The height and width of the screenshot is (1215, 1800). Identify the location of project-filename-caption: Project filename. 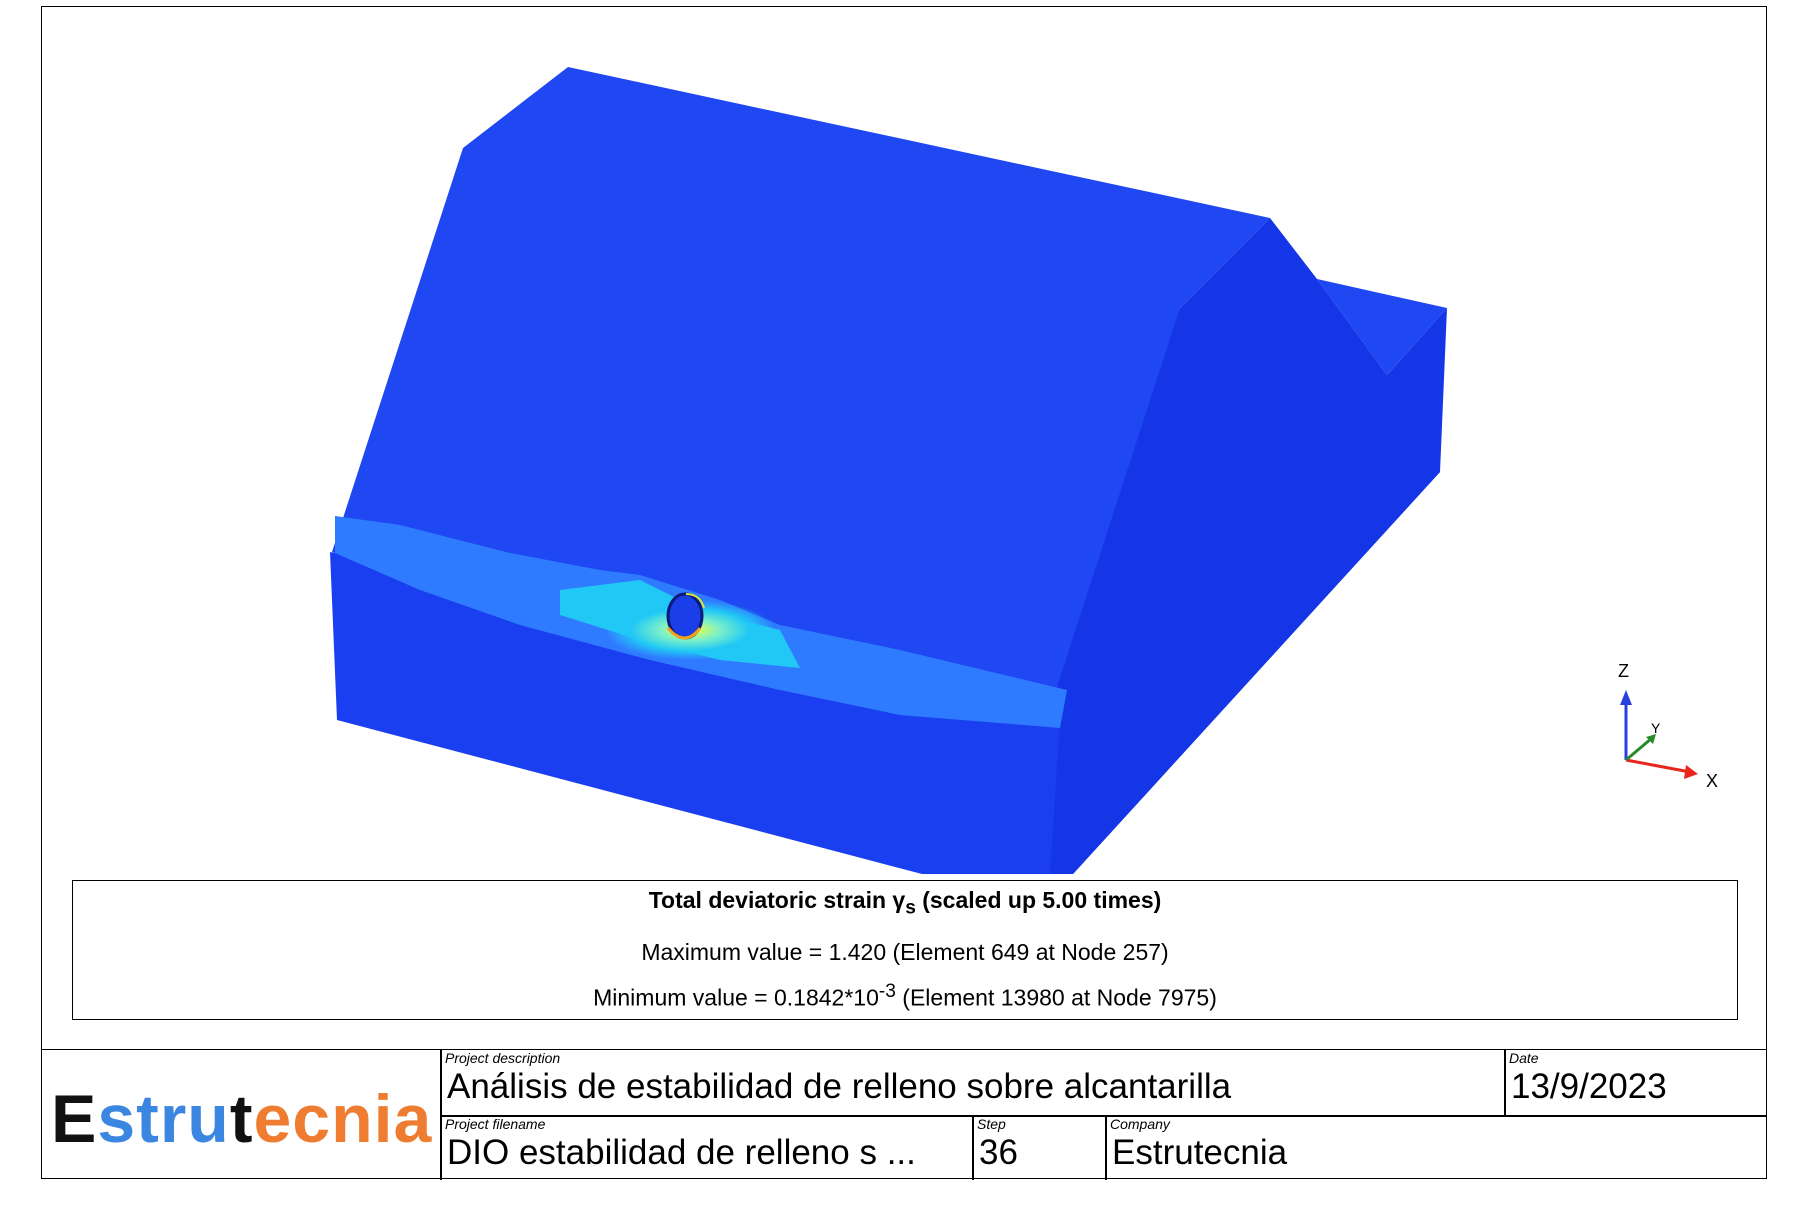
(495, 1124).